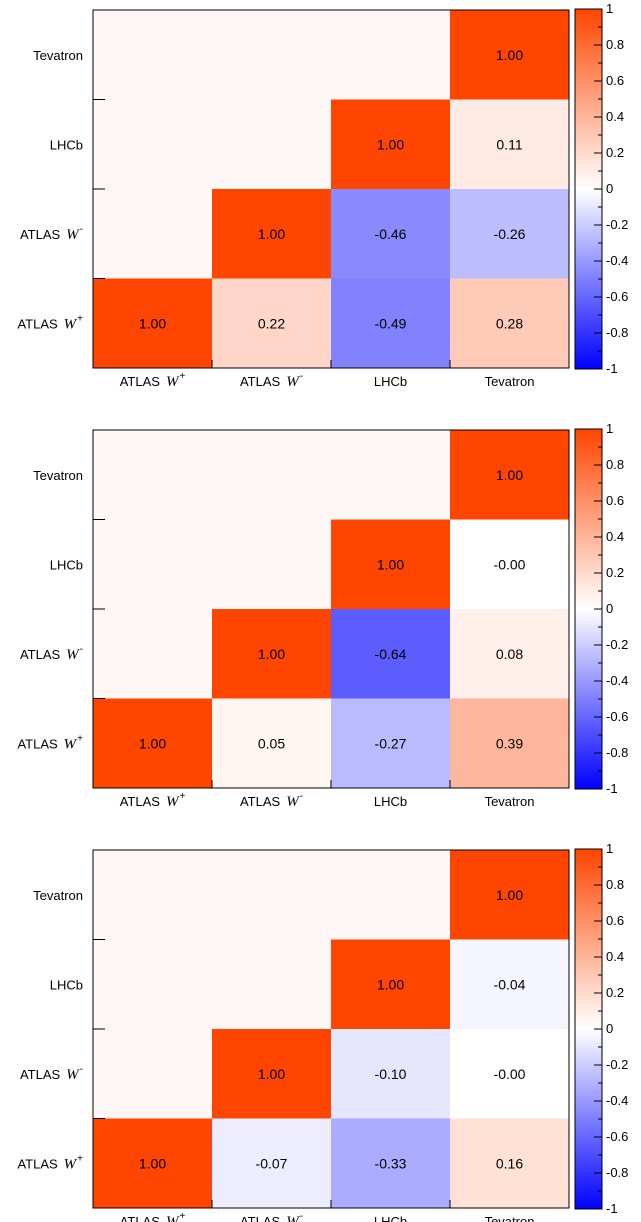 Image resolution: width=641 pixels, height=1222 pixels. I want to click on cell-value-label: 0.08, so click(509, 654).